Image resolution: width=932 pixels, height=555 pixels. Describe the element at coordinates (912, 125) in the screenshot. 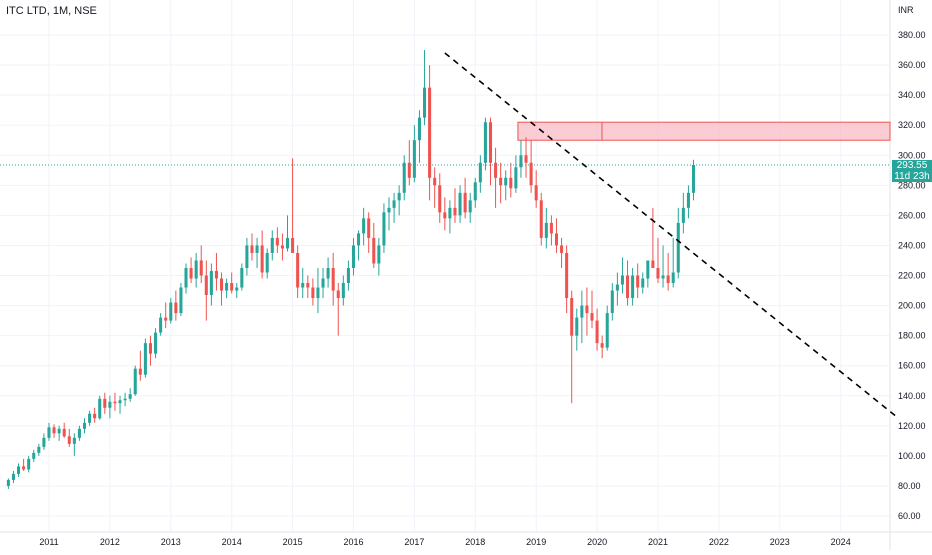

I see `price-tick-label: 320.00` at that location.